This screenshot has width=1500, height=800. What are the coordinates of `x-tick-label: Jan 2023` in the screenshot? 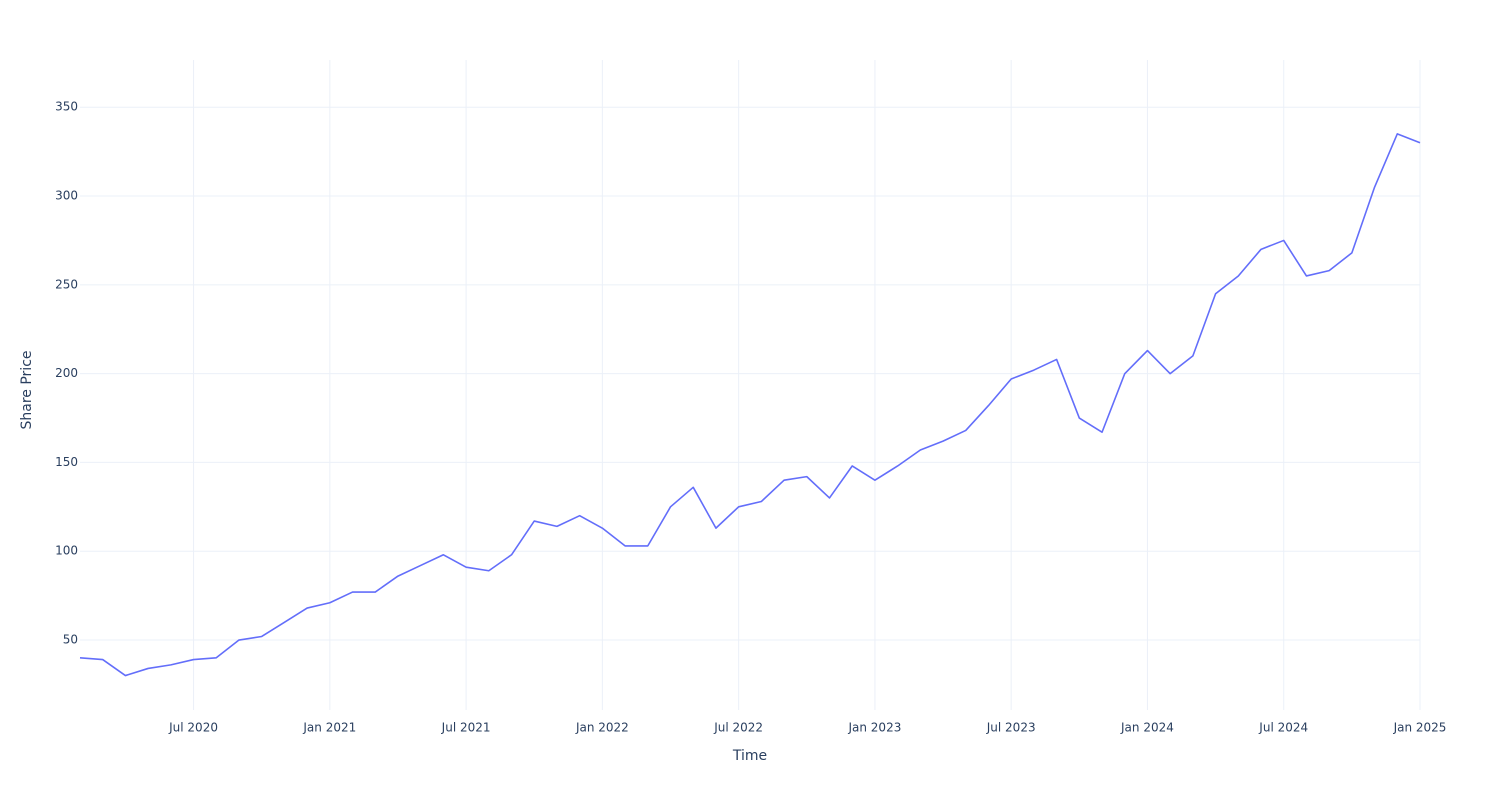 It's located at (874, 728).